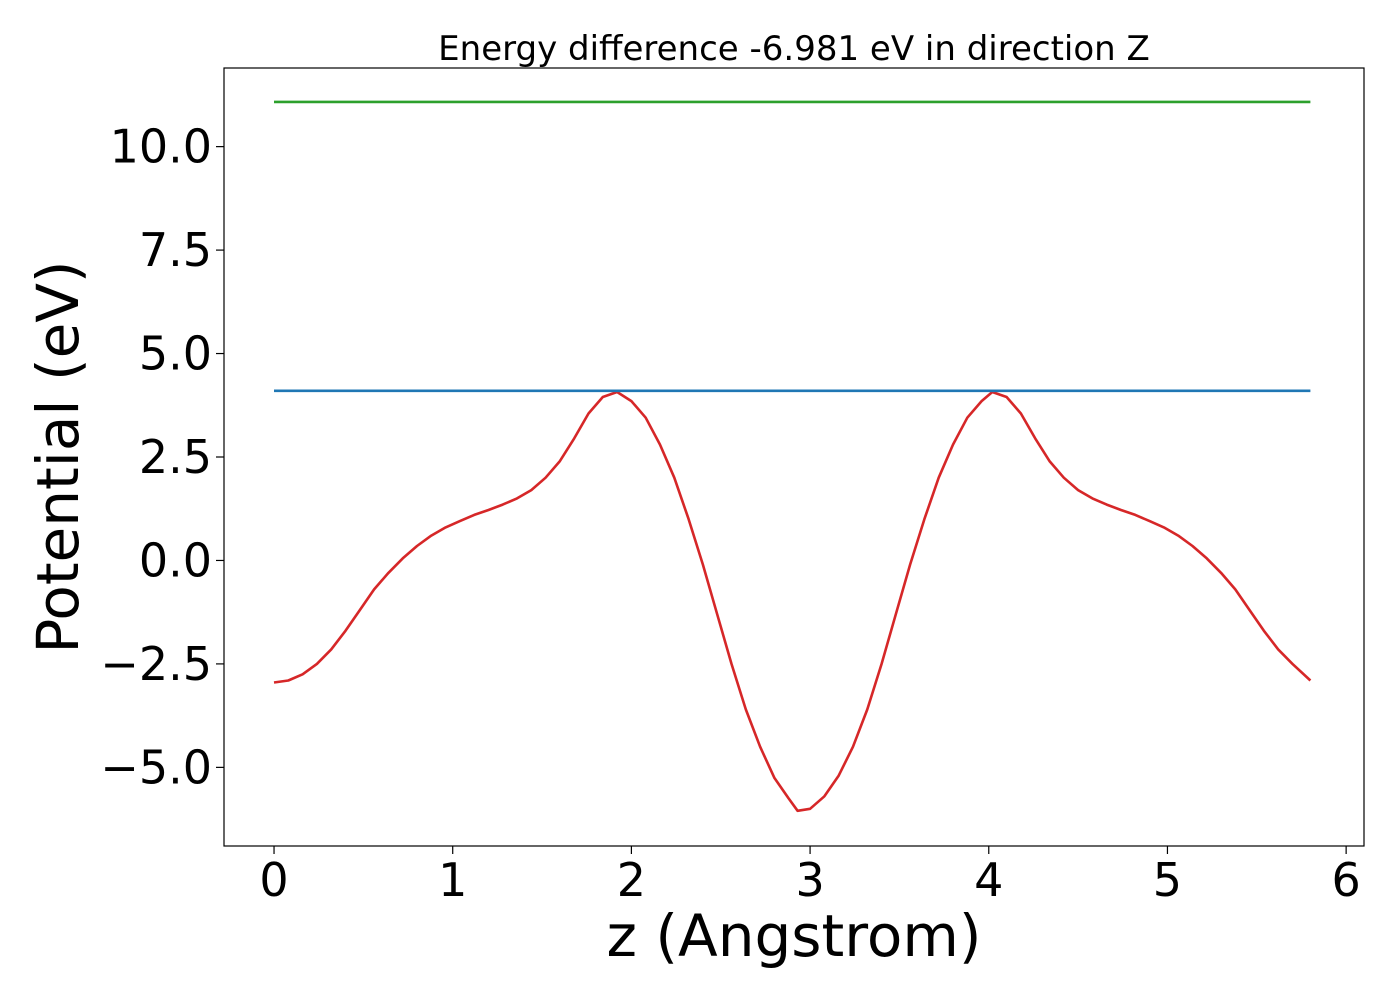  What do you see at coordinates (161, 147) in the screenshot?
I see `y-tick-label: 10.0` at bounding box center [161, 147].